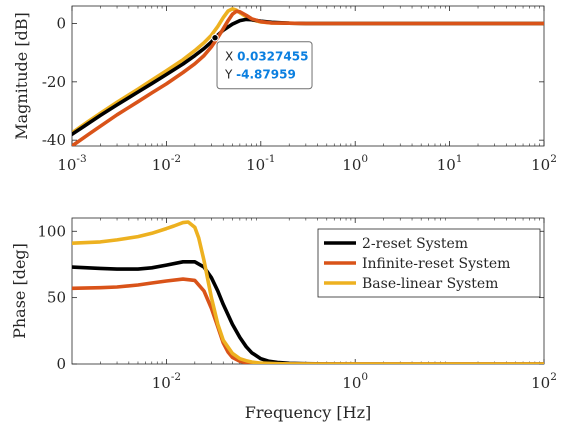 The height and width of the screenshot is (428, 566). What do you see at coordinates (450, 163) in the screenshot?
I see `x-tick-label: 10¹` at bounding box center [450, 163].